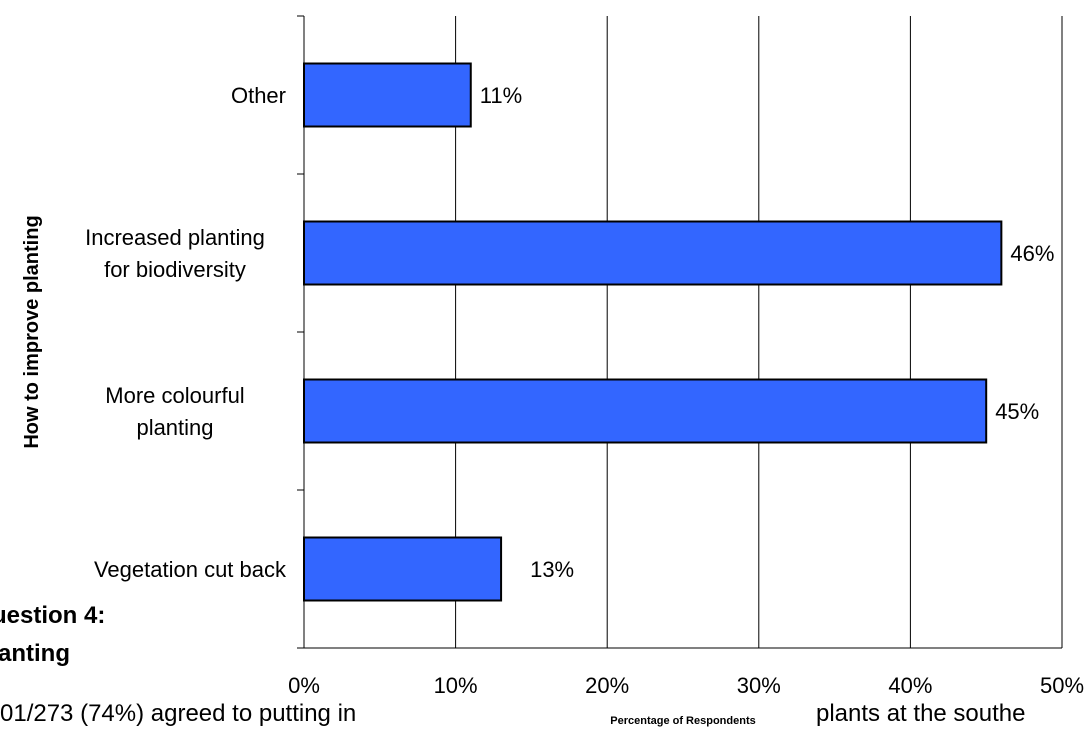 The height and width of the screenshot is (730, 1089). What do you see at coordinates (304, 685) in the screenshot?
I see `x-tick-label: 0%` at bounding box center [304, 685].